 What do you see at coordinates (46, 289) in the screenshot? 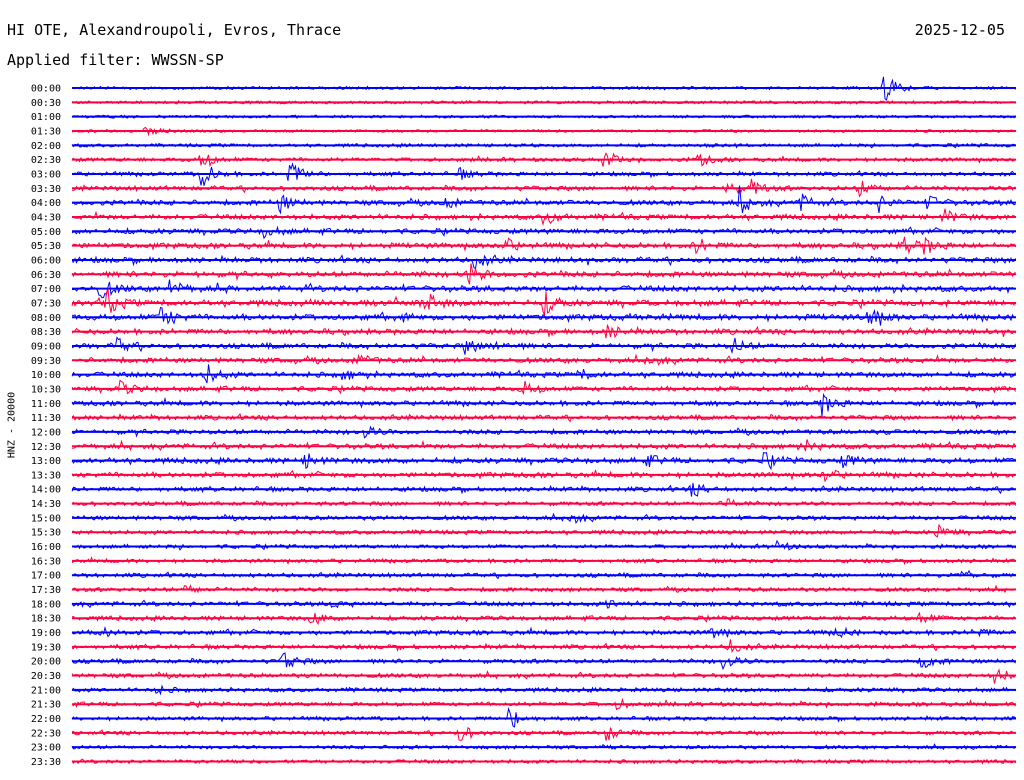
I see `row-time-label: 07:00` at bounding box center [46, 289].